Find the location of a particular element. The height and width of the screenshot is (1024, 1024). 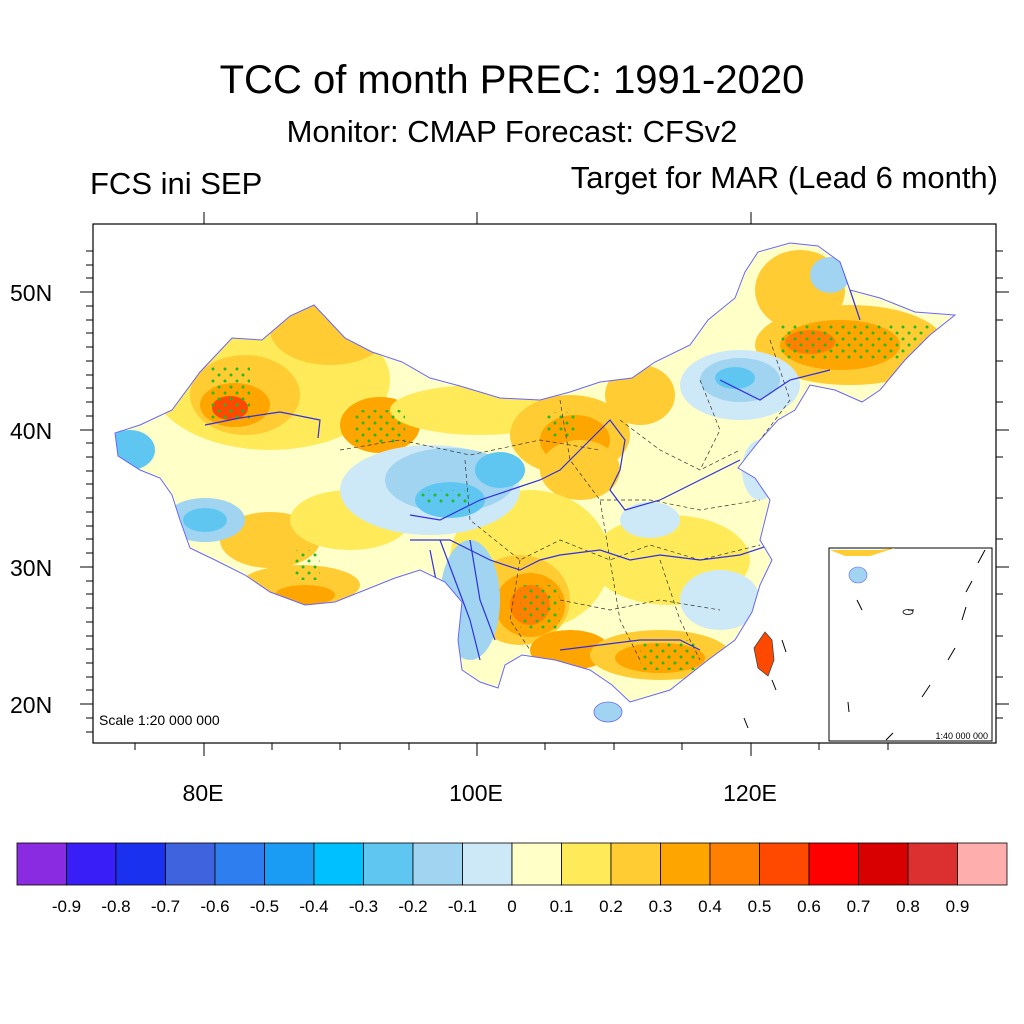

colorbar-tick-label: -0.1 is located at coordinates (462, 906).